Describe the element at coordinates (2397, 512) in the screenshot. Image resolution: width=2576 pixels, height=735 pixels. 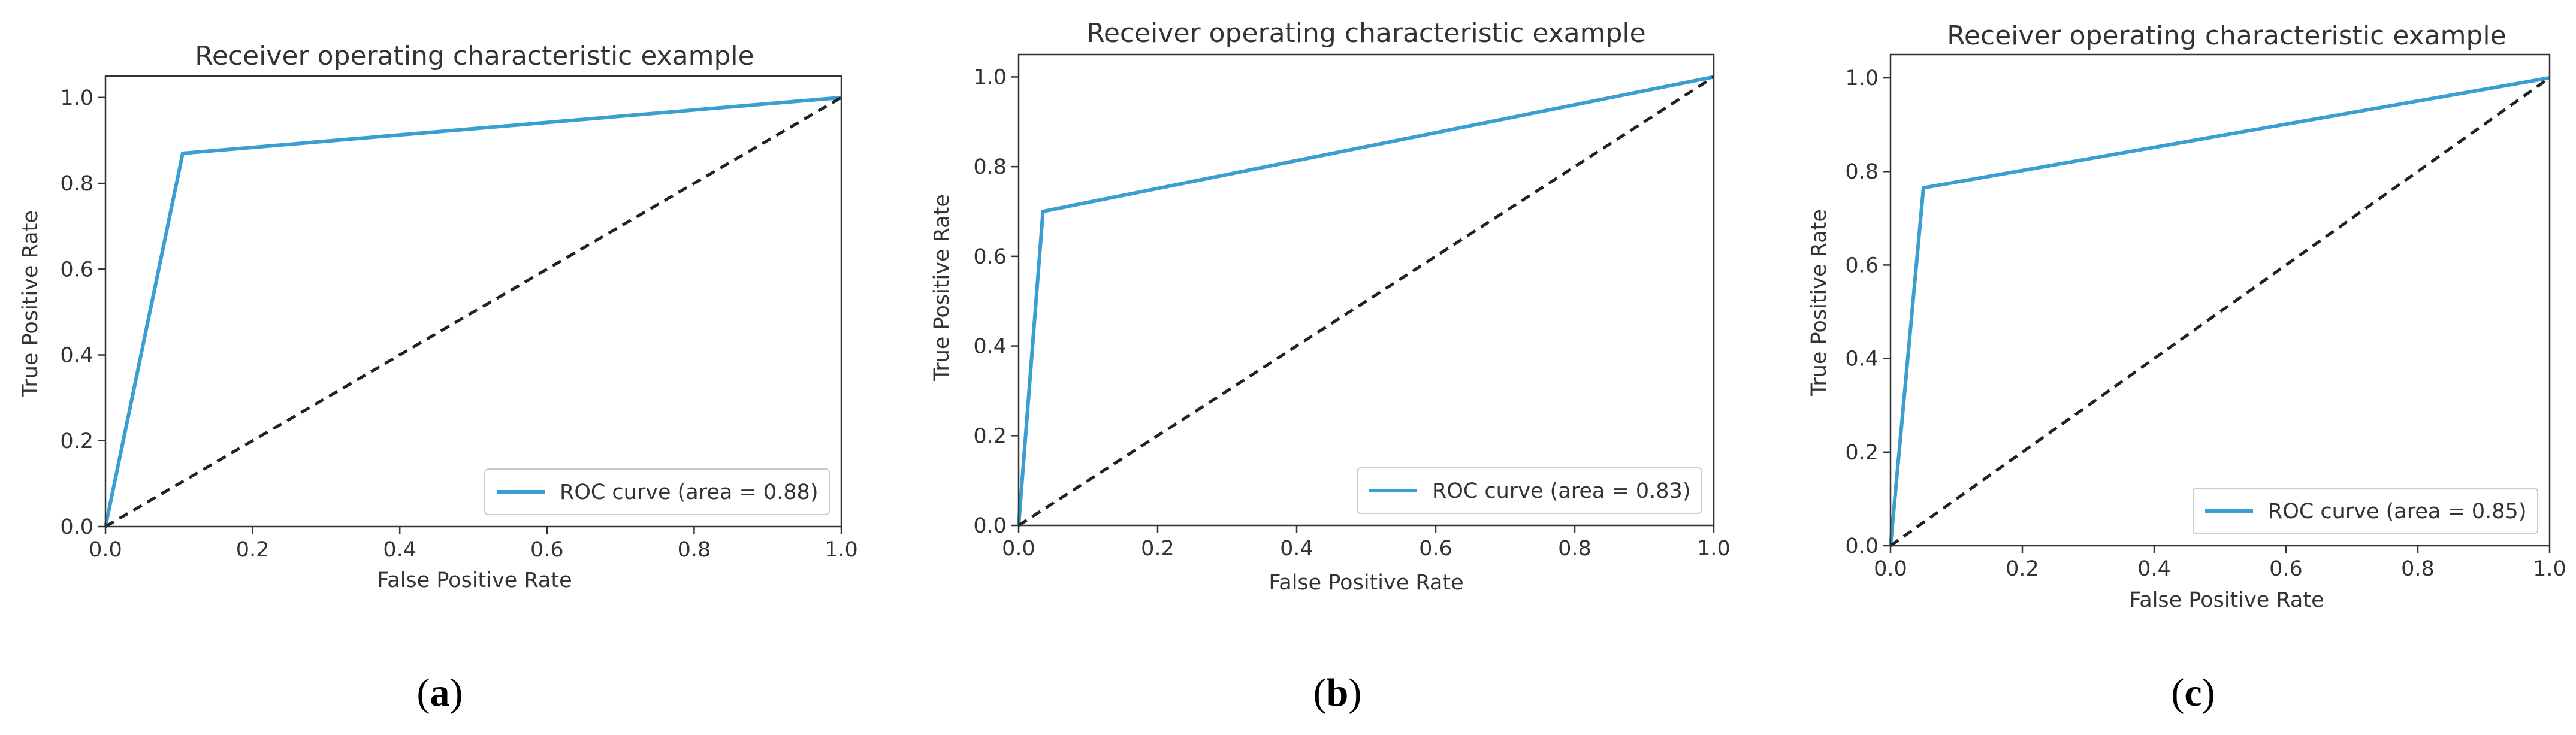
I see `legend-label: ROC curve (area = 0.85)` at that location.